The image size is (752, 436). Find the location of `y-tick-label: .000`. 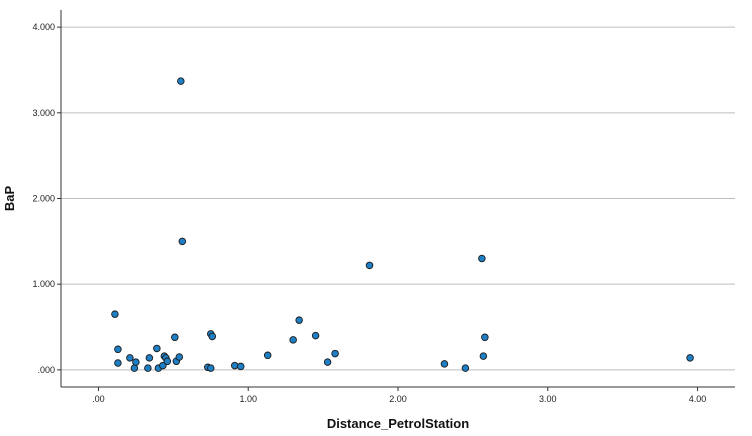

y-tick-label: .000 is located at coordinates (46, 370).